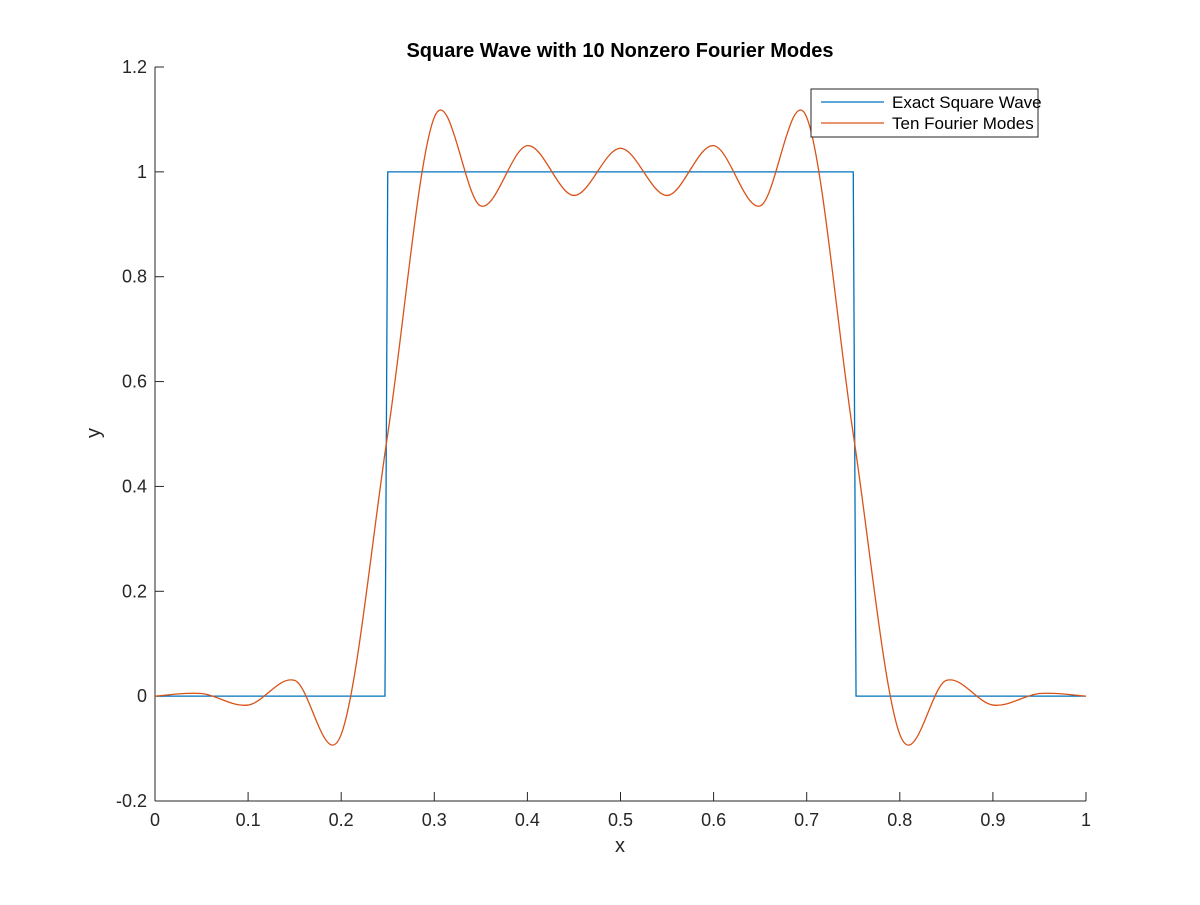 Image resolution: width=1200 pixels, height=905 pixels. Describe the element at coordinates (134, 591) in the screenshot. I see `y-tick-label: 0.2` at that location.